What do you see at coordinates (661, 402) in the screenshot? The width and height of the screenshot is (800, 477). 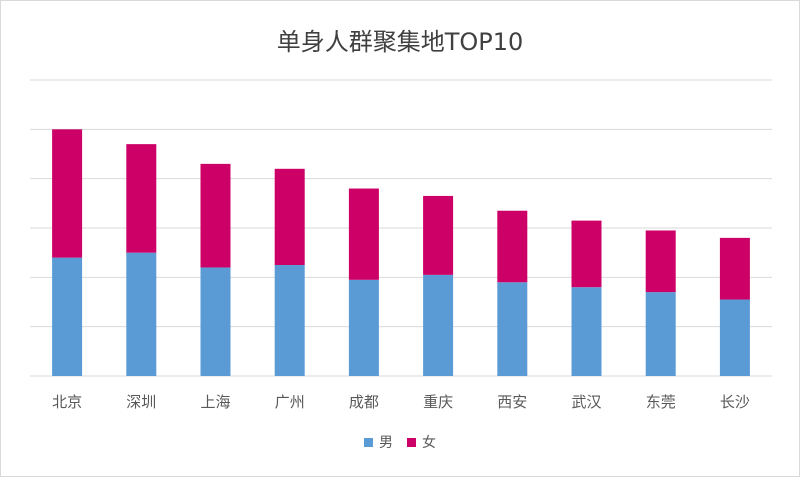 I see `x-tick-label: 东莞` at bounding box center [661, 402].